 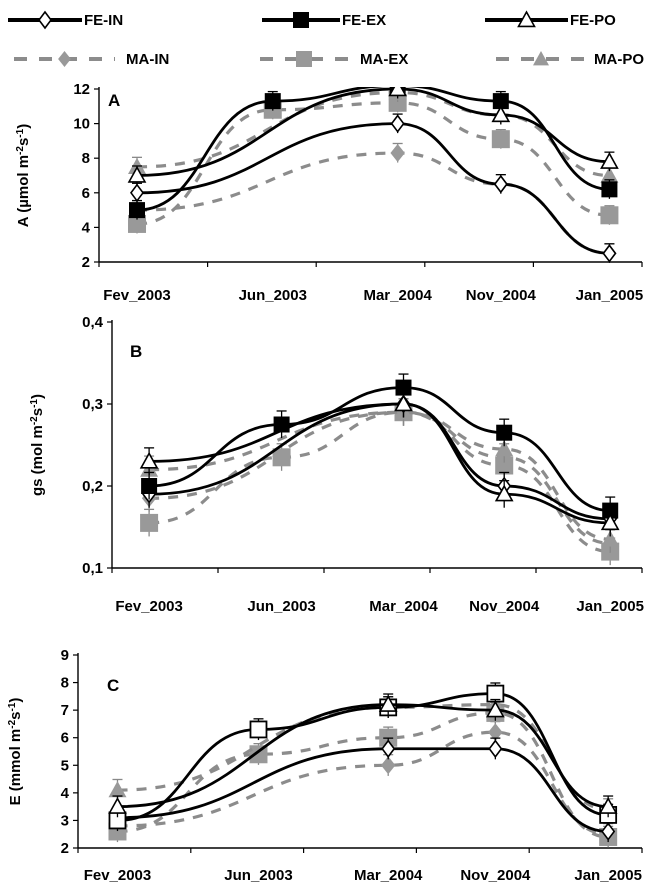 What do you see at coordinates (114, 100) in the screenshot?
I see `panel-letter-a: A` at bounding box center [114, 100].